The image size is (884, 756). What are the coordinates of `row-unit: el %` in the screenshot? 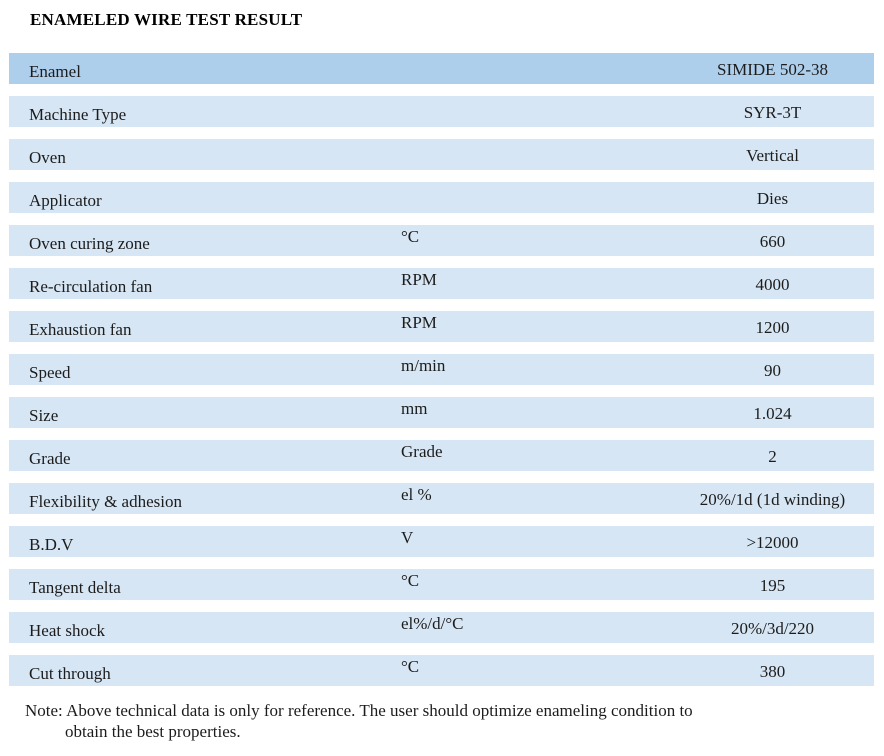 It's located at (416, 494).